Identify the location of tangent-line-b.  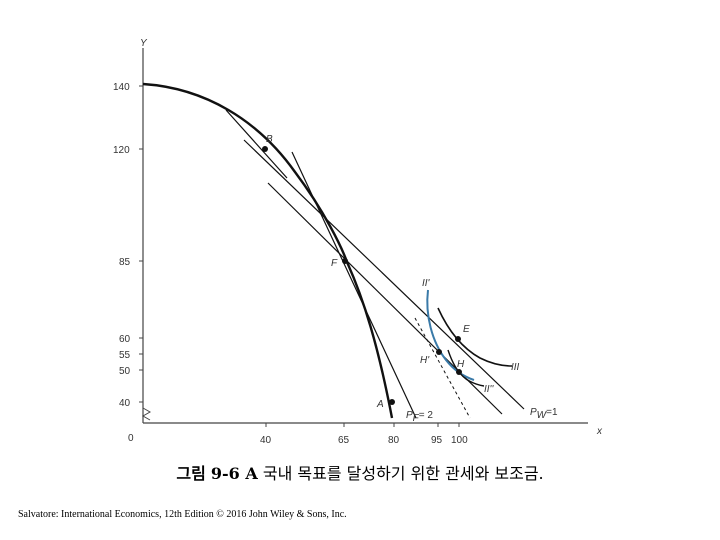
(256, 144).